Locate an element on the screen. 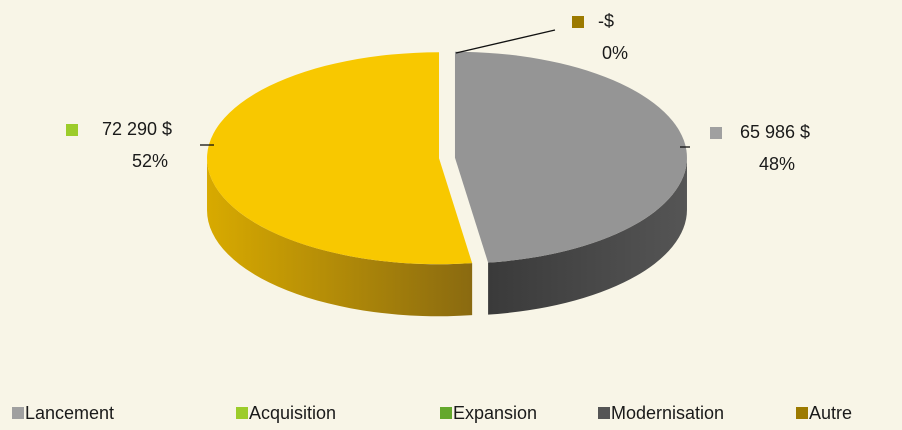 This screenshot has height=430, width=902. legend-label: Autre is located at coordinates (830, 413).